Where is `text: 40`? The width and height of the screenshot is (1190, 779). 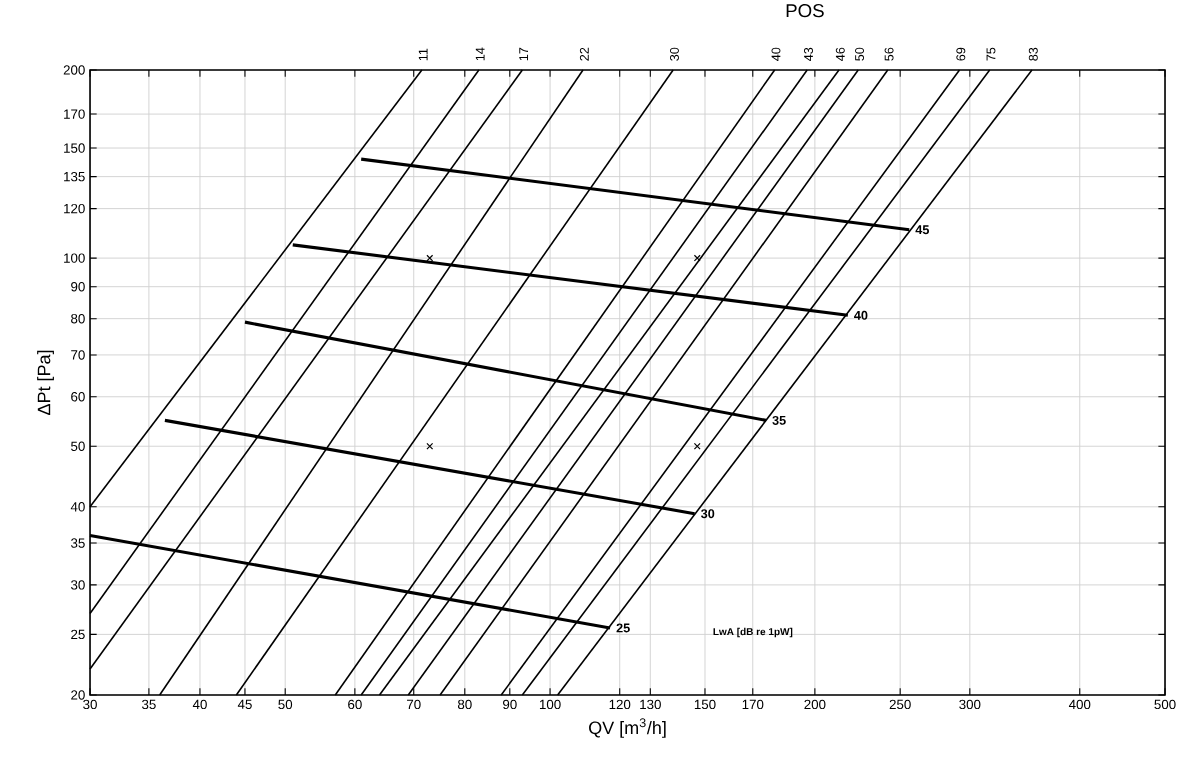 text: 40 is located at coordinates (776, 54).